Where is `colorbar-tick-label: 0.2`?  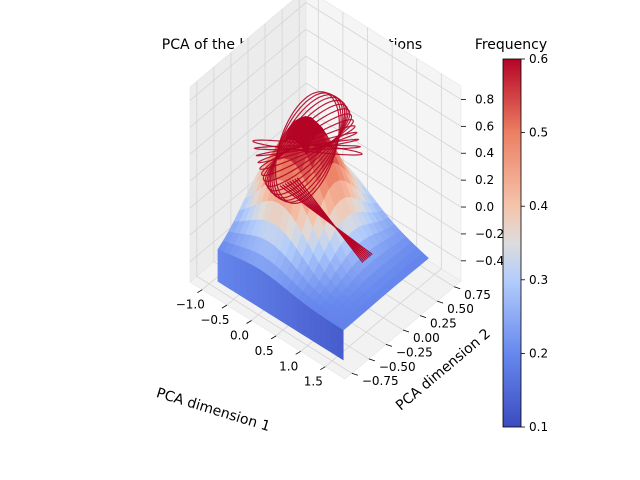
colorbar-tick-label: 0.2 is located at coordinates (538, 353).